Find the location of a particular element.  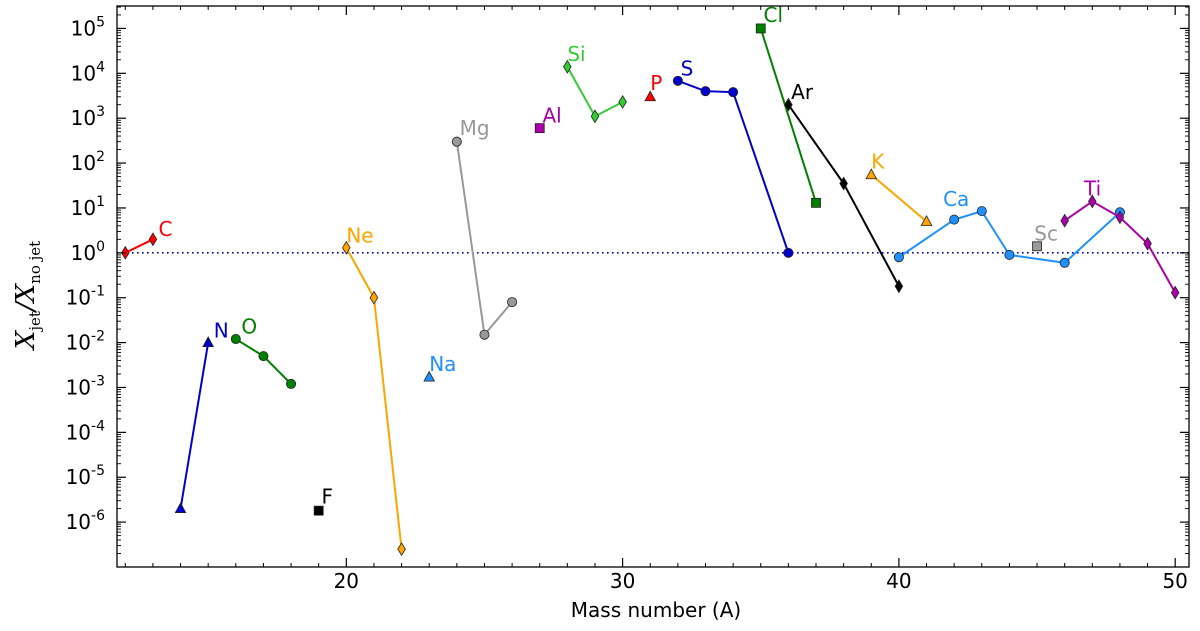

series-n: N is located at coordinates (201, 416).